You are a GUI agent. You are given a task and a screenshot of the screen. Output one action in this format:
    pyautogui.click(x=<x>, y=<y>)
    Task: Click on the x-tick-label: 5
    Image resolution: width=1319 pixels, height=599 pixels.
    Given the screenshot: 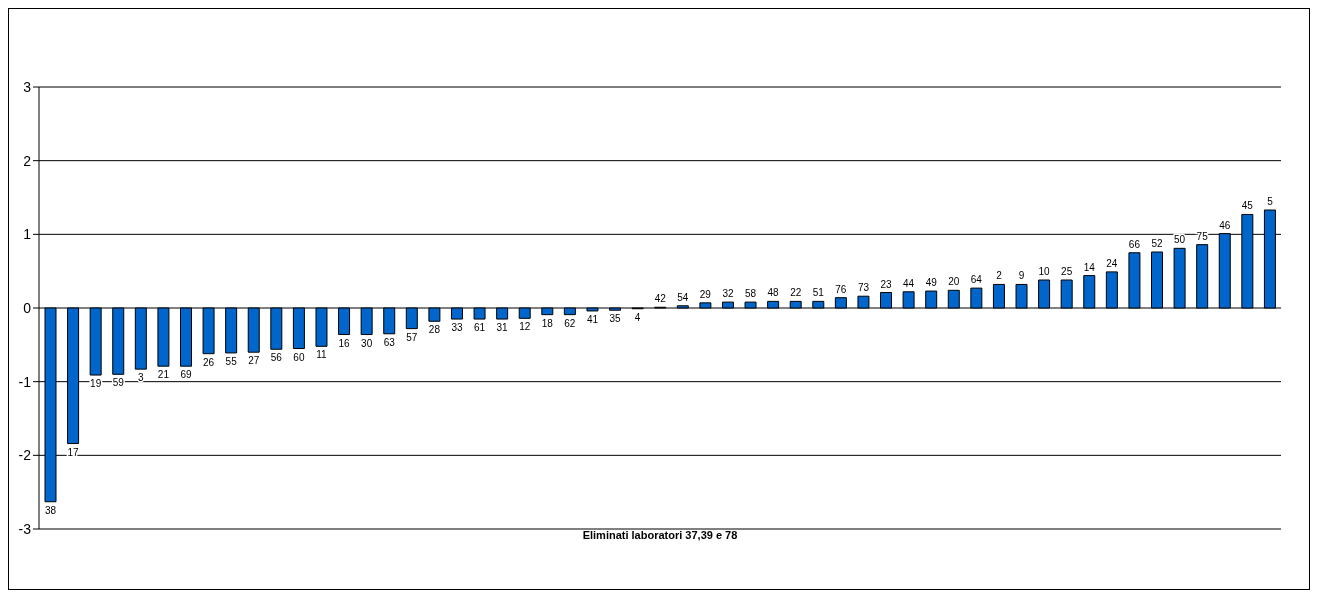 What is the action you would take?
    pyautogui.click(x=1270, y=202)
    